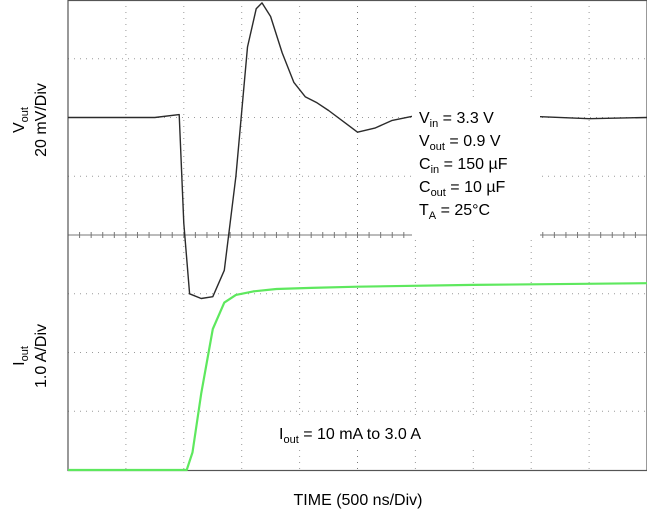 This screenshot has height=514, width=647. Describe the element at coordinates (463, 166) in the screenshot. I see `condition-line: Cin = 150 µF` at that location.